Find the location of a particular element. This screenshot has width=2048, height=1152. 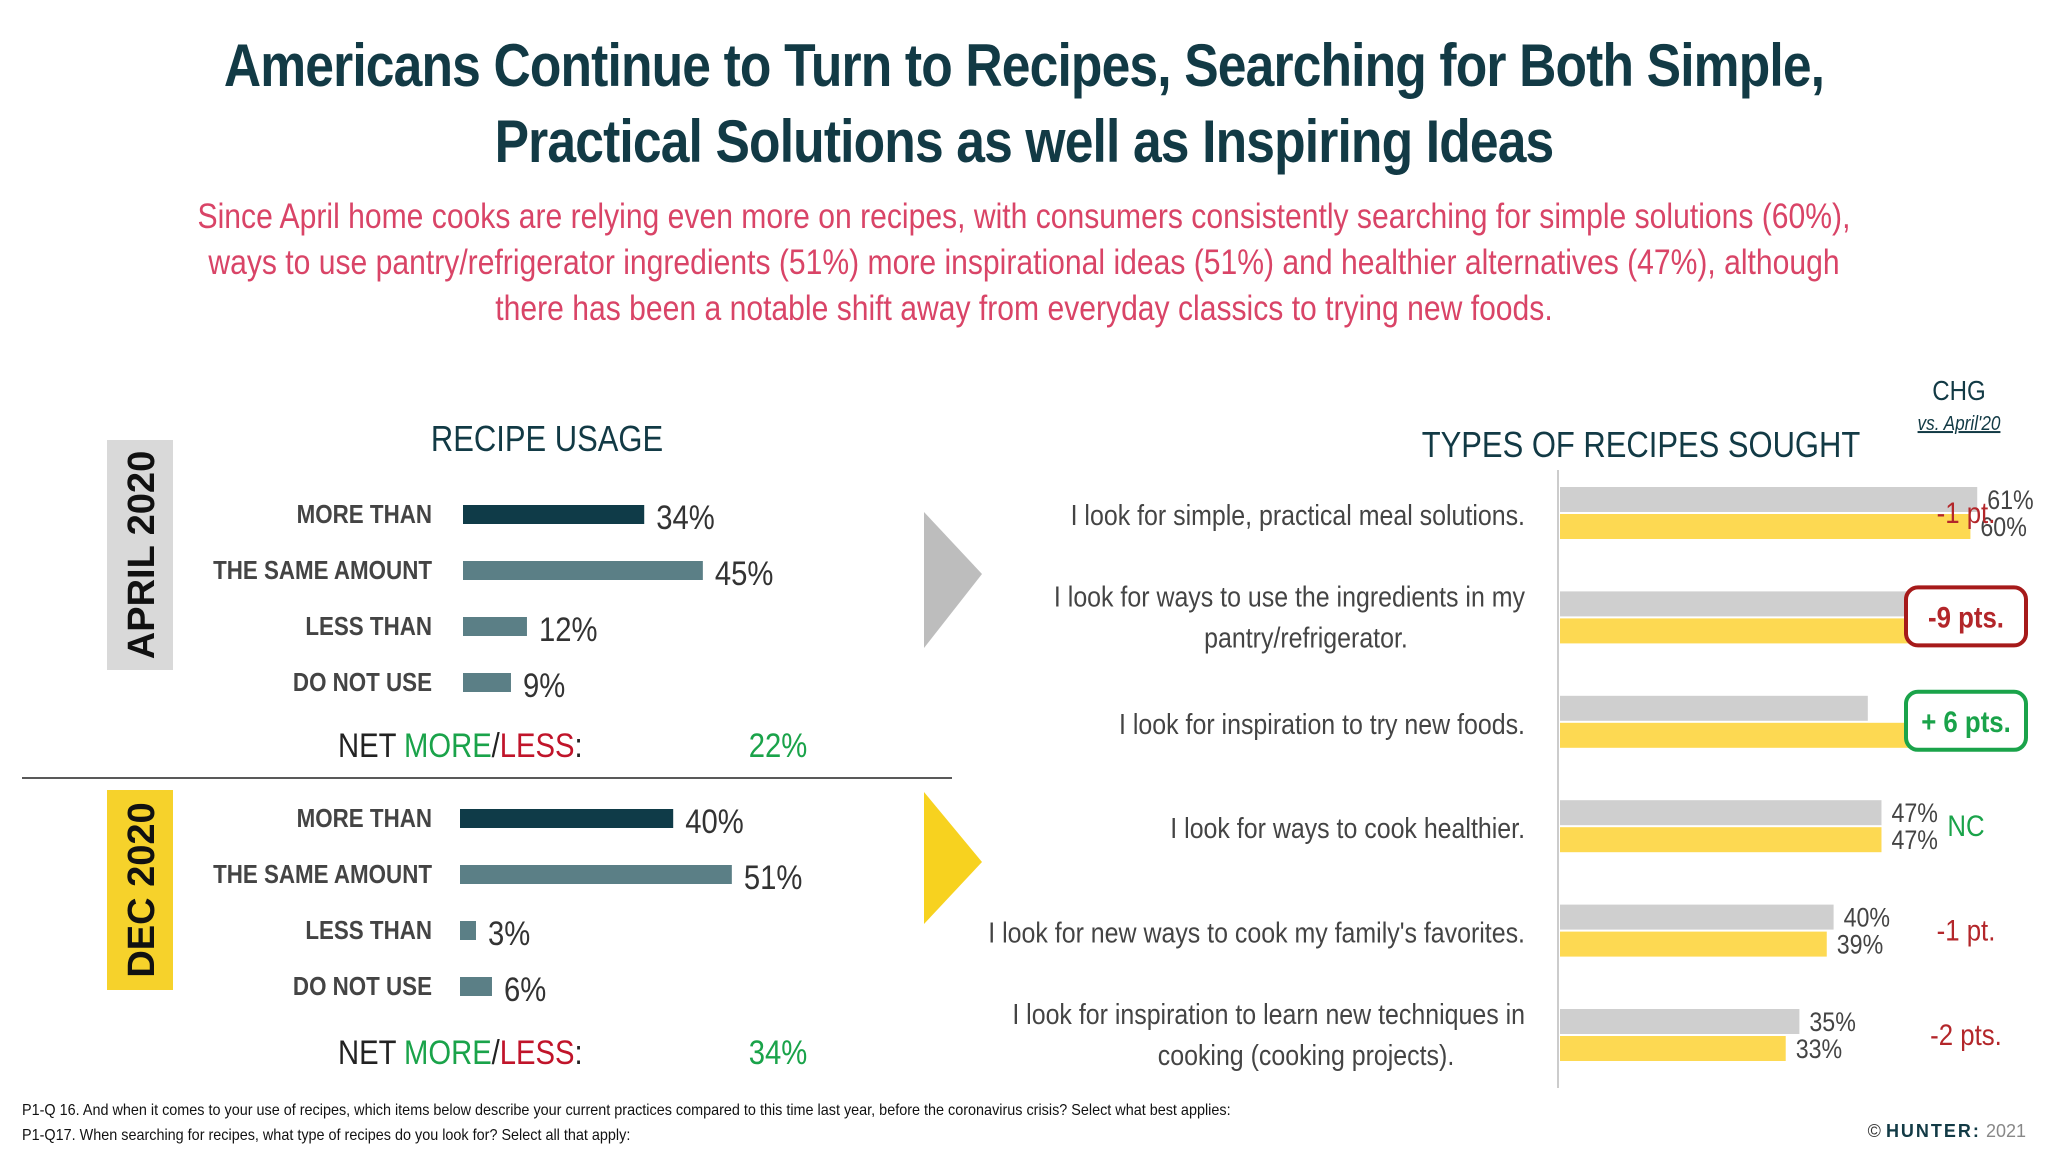

value-label-dec: 47% is located at coordinates (1914, 841).